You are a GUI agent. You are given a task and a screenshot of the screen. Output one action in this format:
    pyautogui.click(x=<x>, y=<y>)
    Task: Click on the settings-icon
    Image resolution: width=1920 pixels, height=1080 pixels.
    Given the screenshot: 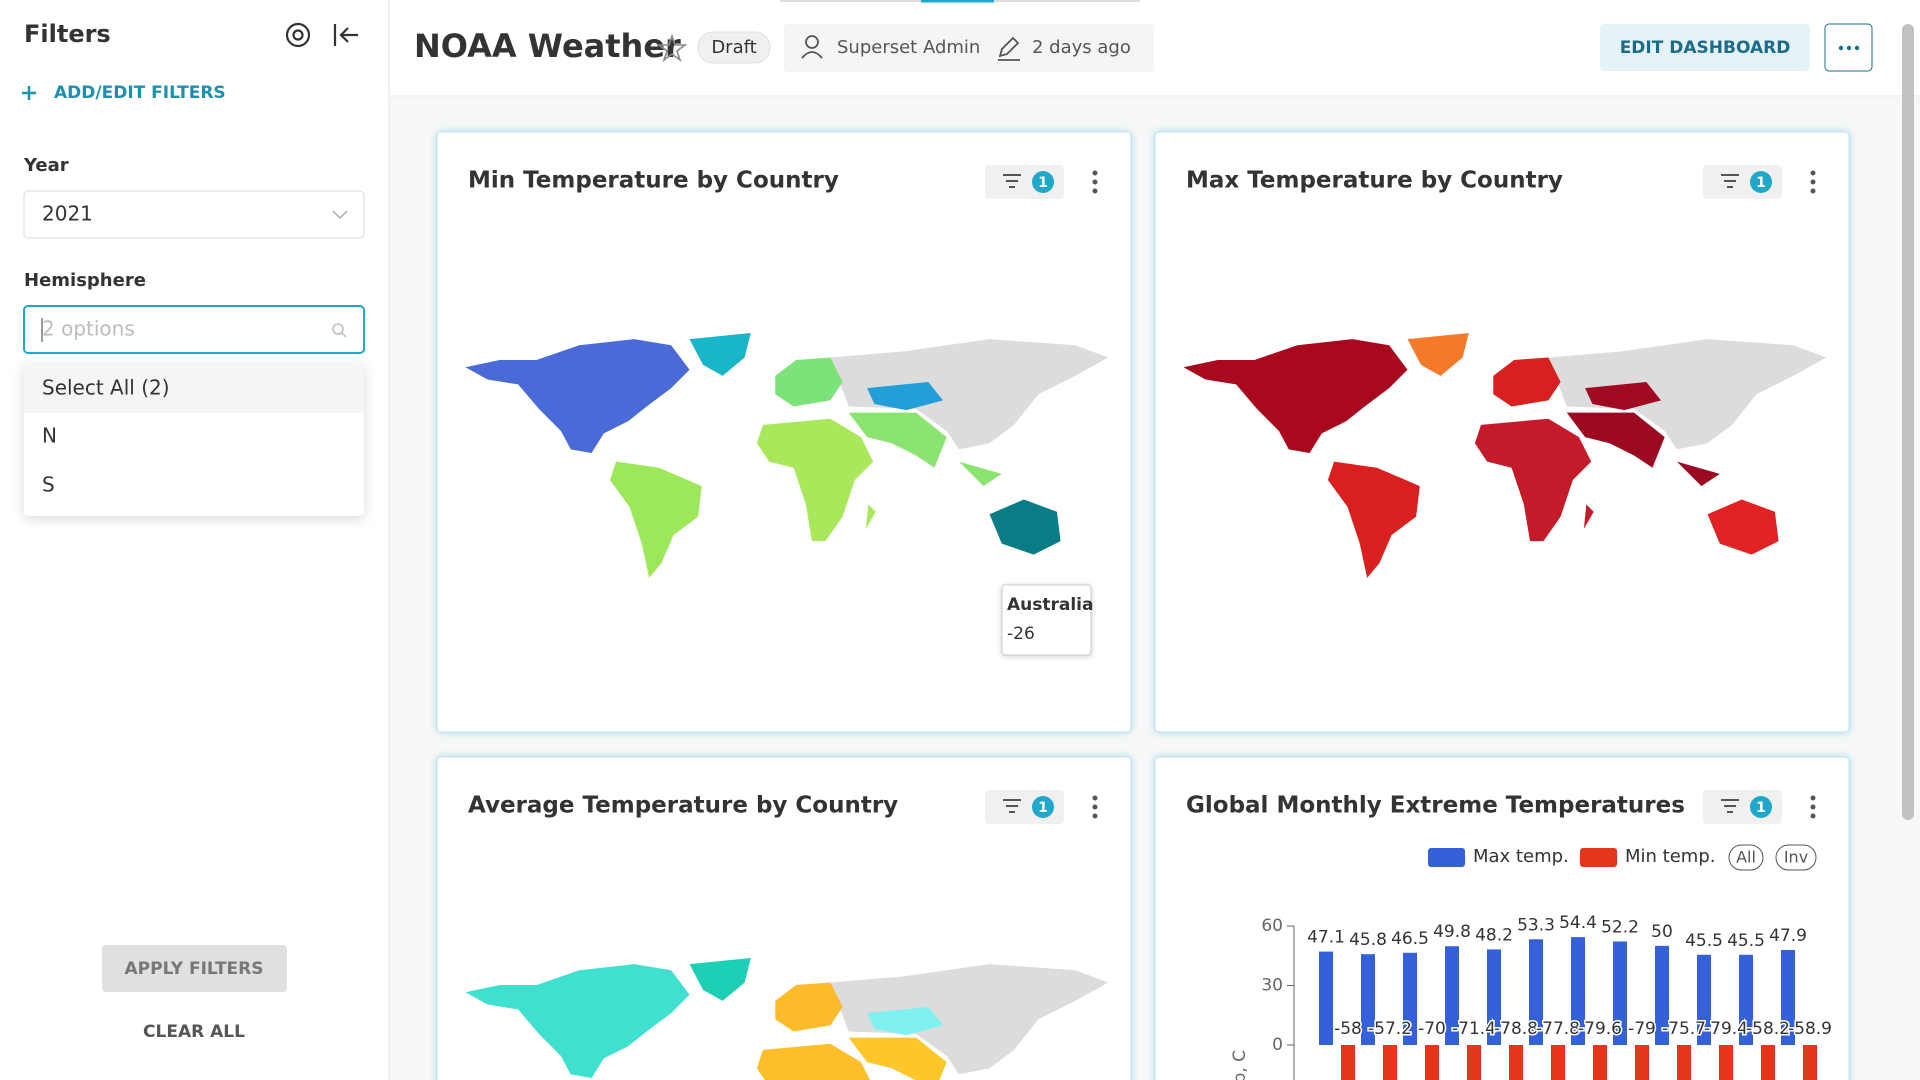 What is the action you would take?
    pyautogui.click(x=298, y=35)
    